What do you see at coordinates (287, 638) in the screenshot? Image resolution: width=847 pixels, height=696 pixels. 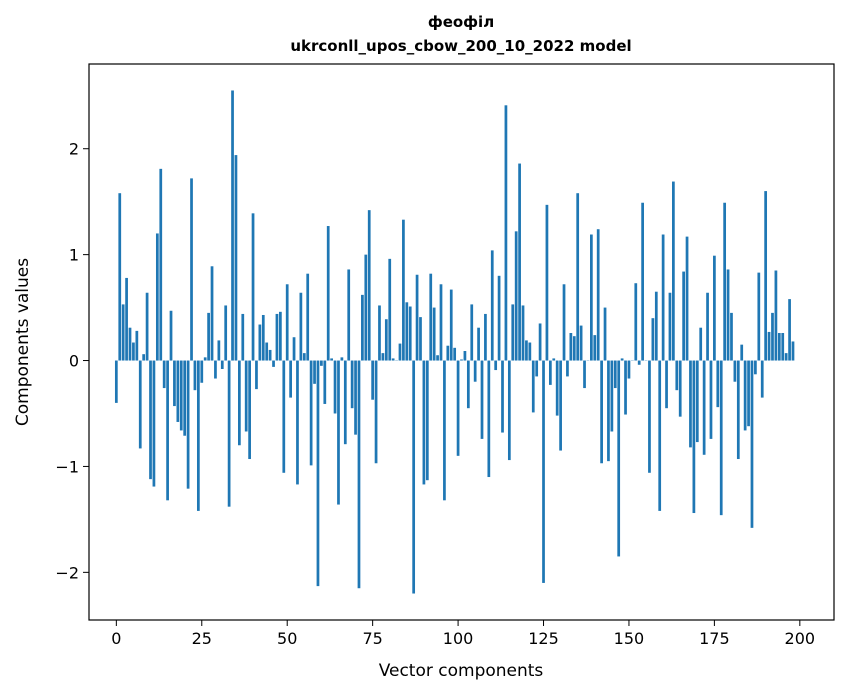 I see `x-tick-label: 50` at bounding box center [287, 638].